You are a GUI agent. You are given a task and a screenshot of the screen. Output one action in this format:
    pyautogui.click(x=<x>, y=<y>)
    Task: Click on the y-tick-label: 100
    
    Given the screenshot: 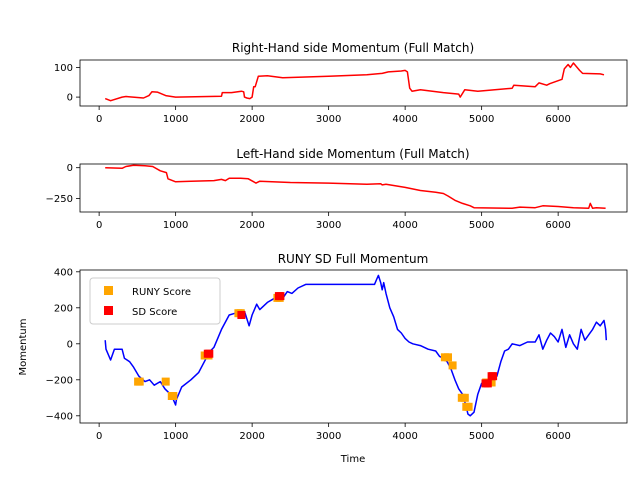 What is the action you would take?
    pyautogui.click(x=63, y=68)
    